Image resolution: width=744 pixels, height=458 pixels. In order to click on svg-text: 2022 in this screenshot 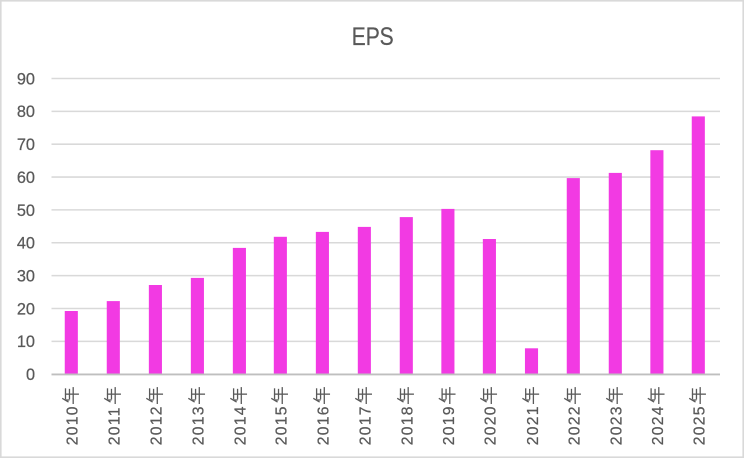, I will do `click(575, 425)`.